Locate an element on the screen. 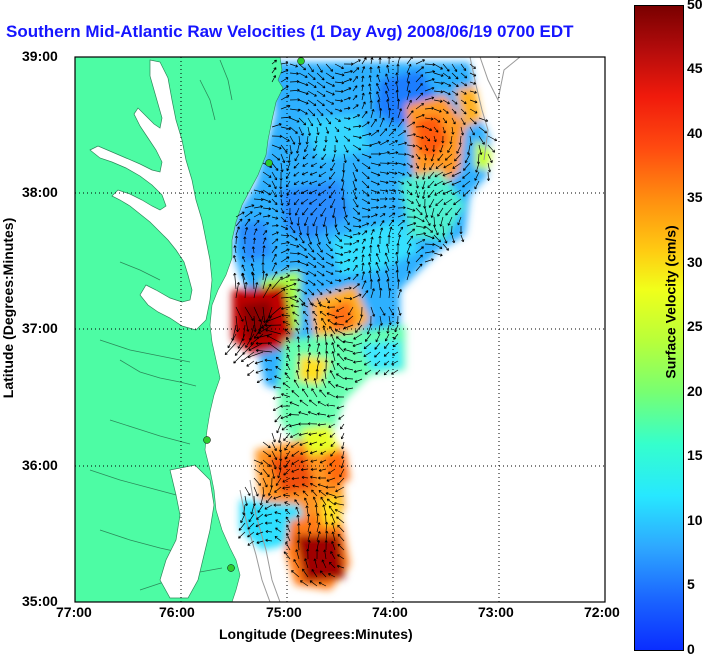 The width and height of the screenshot is (724, 659). colorbar-tick: 50 is located at coordinates (695, 6).